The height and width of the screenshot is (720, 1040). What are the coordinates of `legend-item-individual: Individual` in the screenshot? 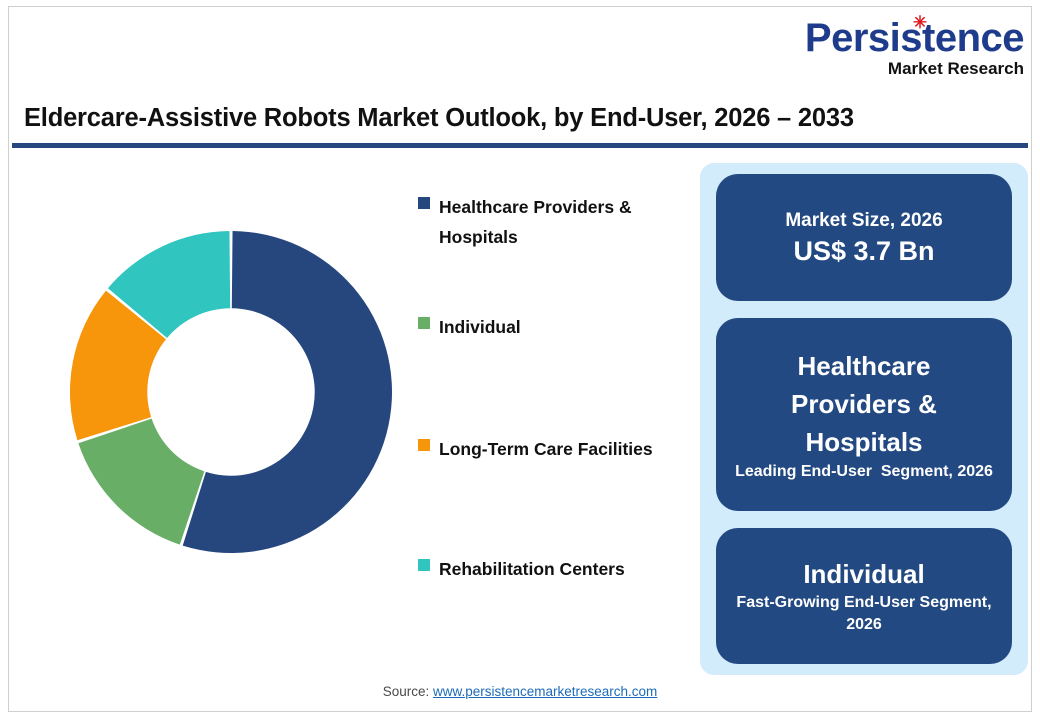 It's located at (563, 327).